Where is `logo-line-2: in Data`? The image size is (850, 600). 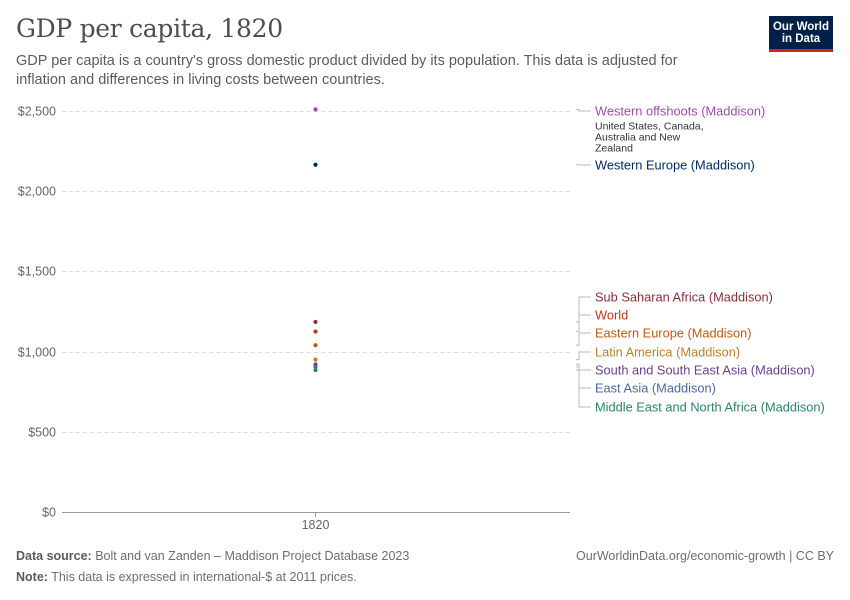
logo-line-2: in Data is located at coordinates (801, 39).